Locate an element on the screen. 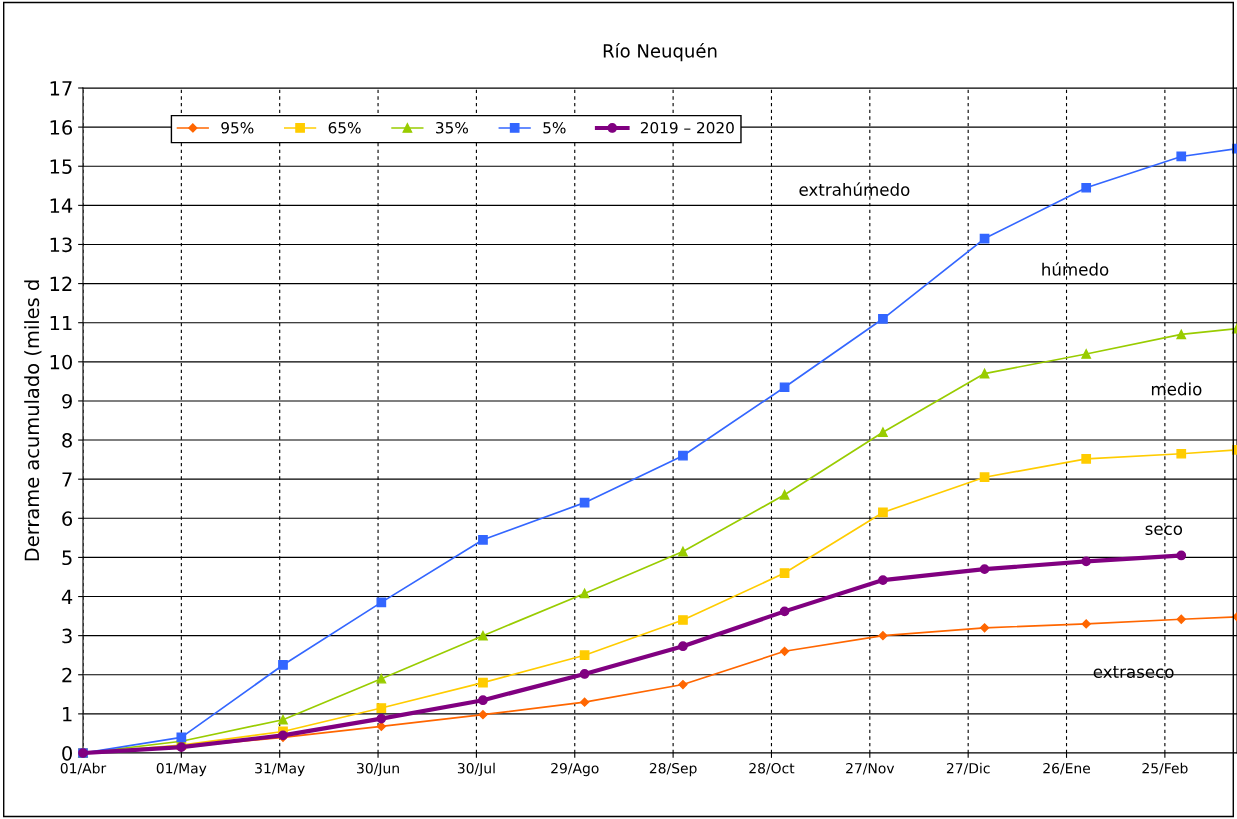 Image resolution: width=1237 pixels, height=819 pixels. x-tick-label: 25/Feb is located at coordinates (1165, 768).